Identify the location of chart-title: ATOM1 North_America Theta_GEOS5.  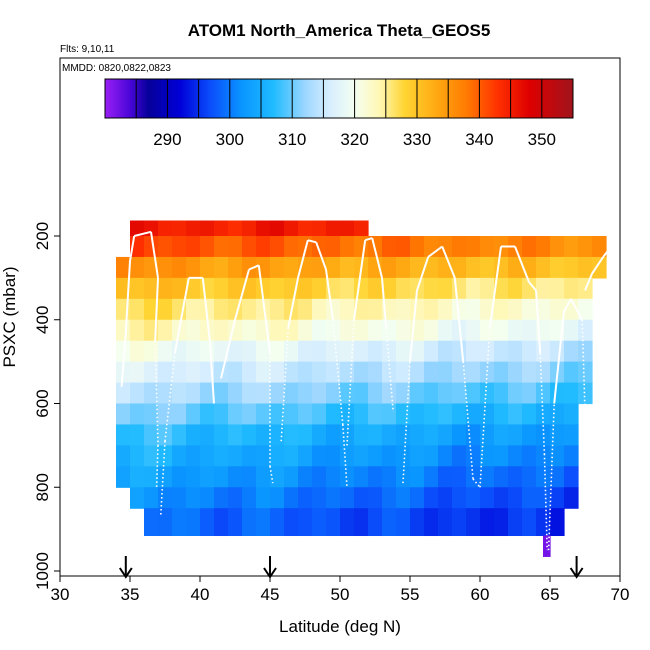
(339, 30).